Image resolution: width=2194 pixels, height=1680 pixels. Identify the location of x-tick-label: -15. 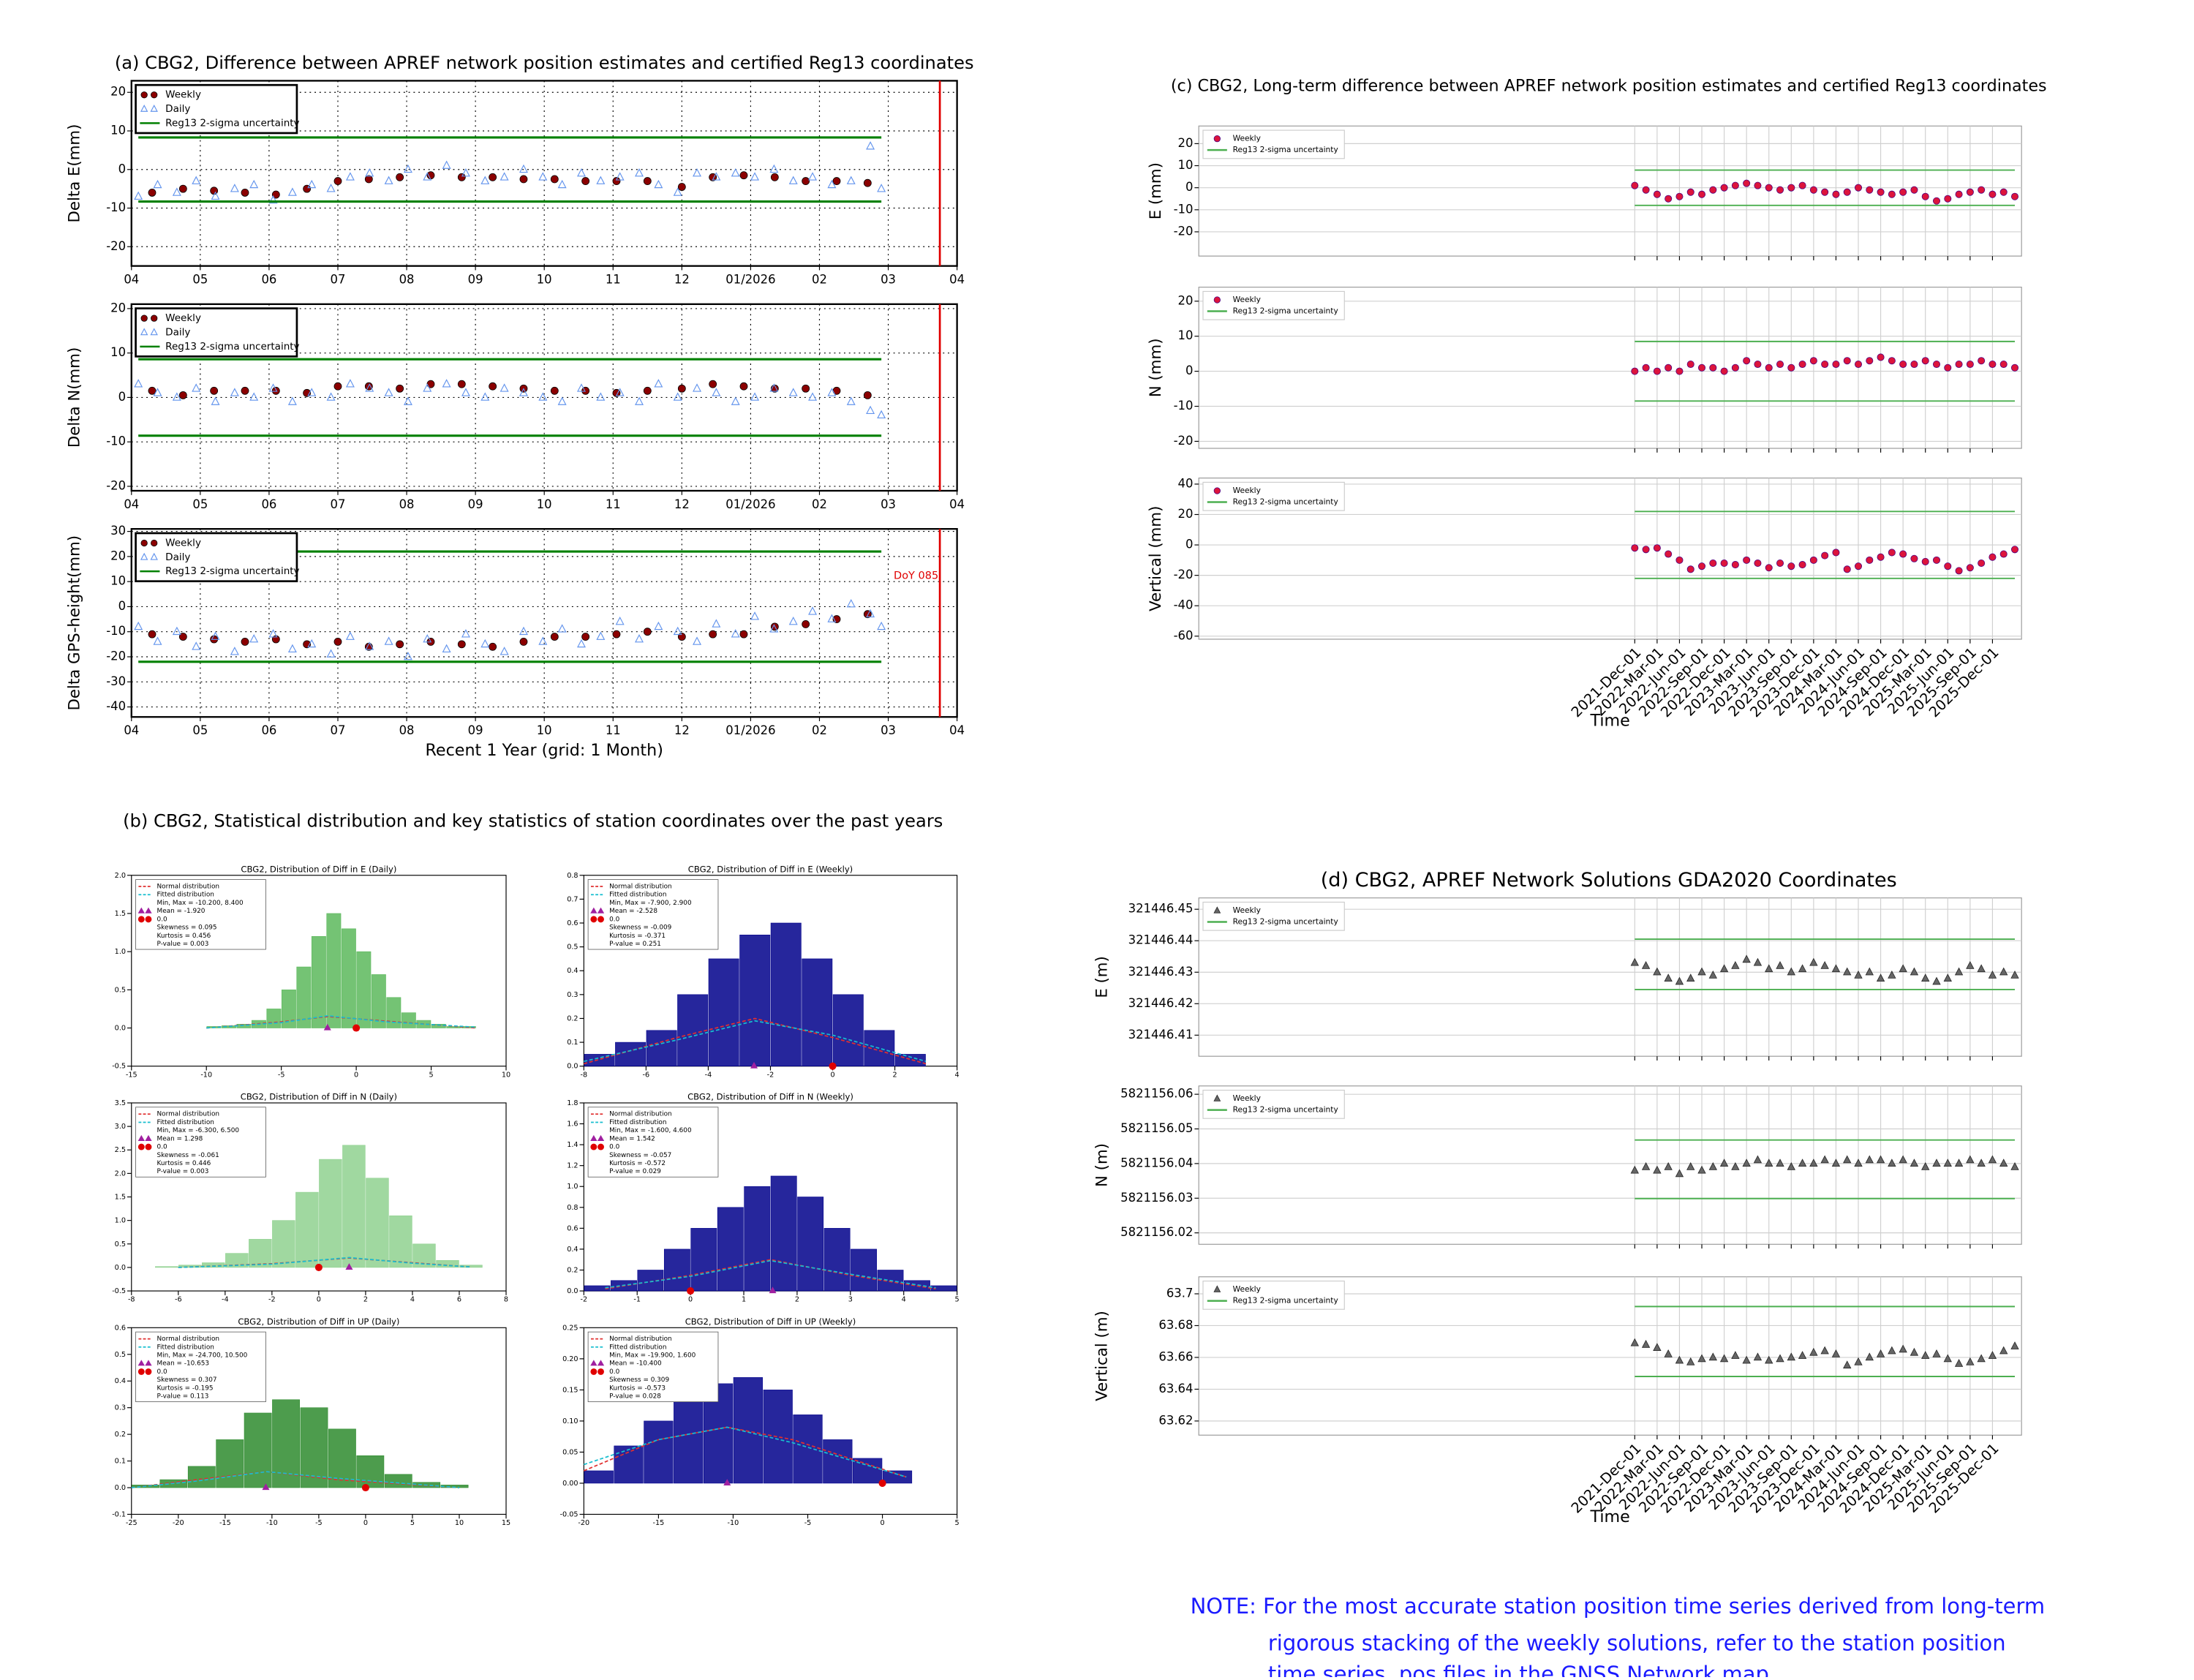
(225, 1523).